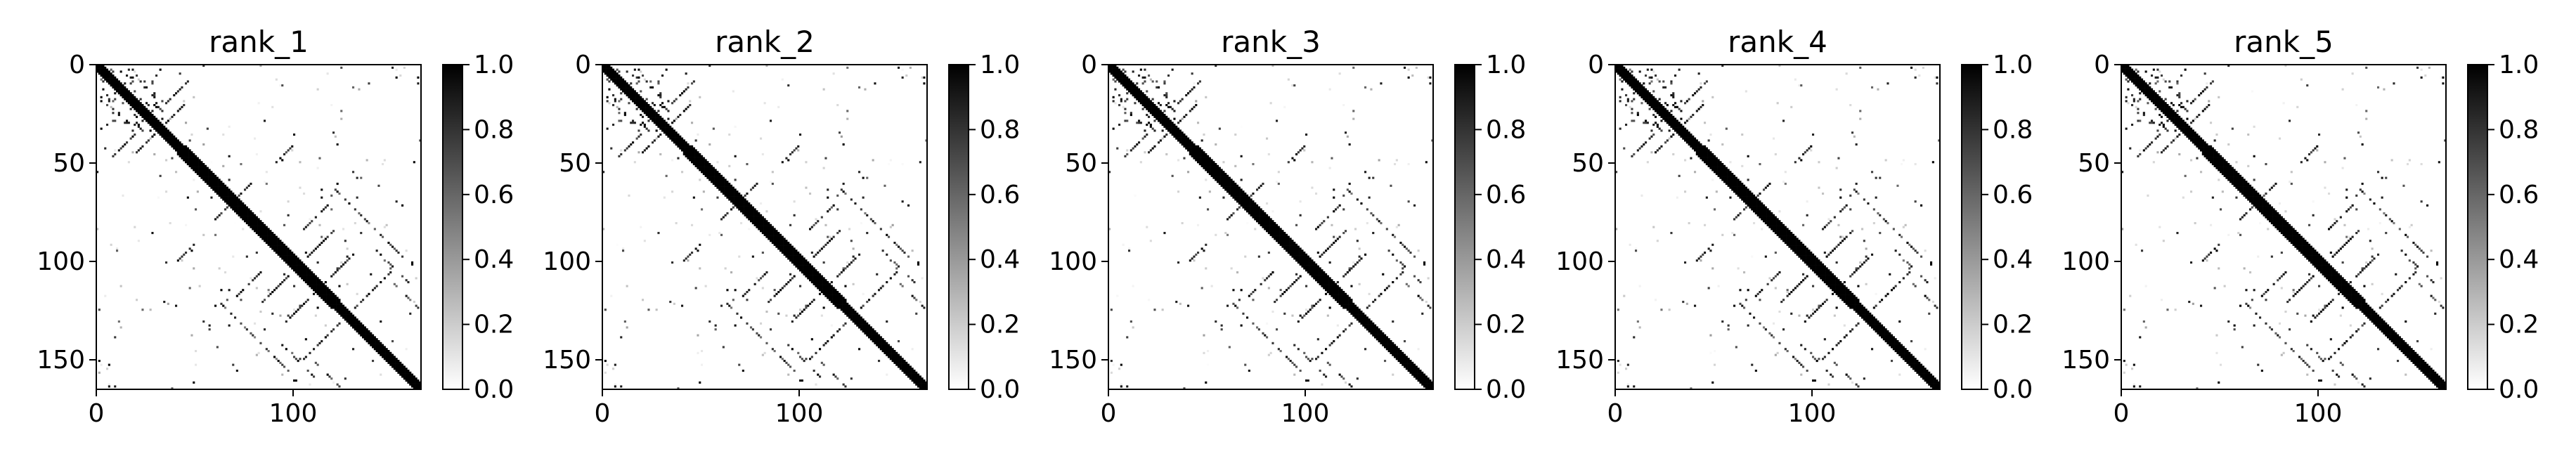 The height and width of the screenshot is (461, 2576). What do you see at coordinates (2284, 42) in the screenshot?
I see `chart-title: rank_5` at bounding box center [2284, 42].